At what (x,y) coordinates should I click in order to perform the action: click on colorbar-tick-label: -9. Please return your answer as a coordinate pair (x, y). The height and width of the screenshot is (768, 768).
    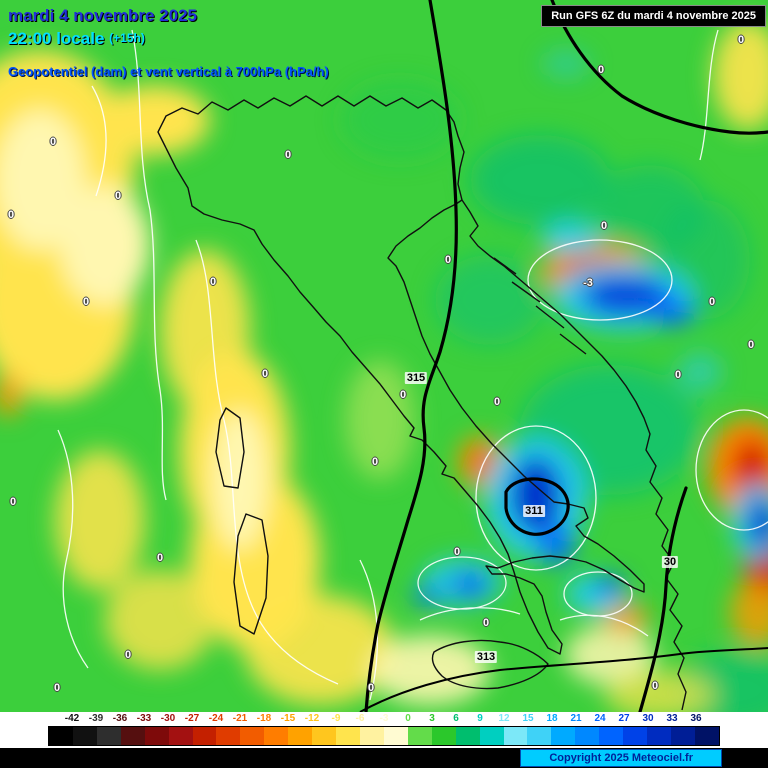
    Looking at the image, I should click on (336, 718).